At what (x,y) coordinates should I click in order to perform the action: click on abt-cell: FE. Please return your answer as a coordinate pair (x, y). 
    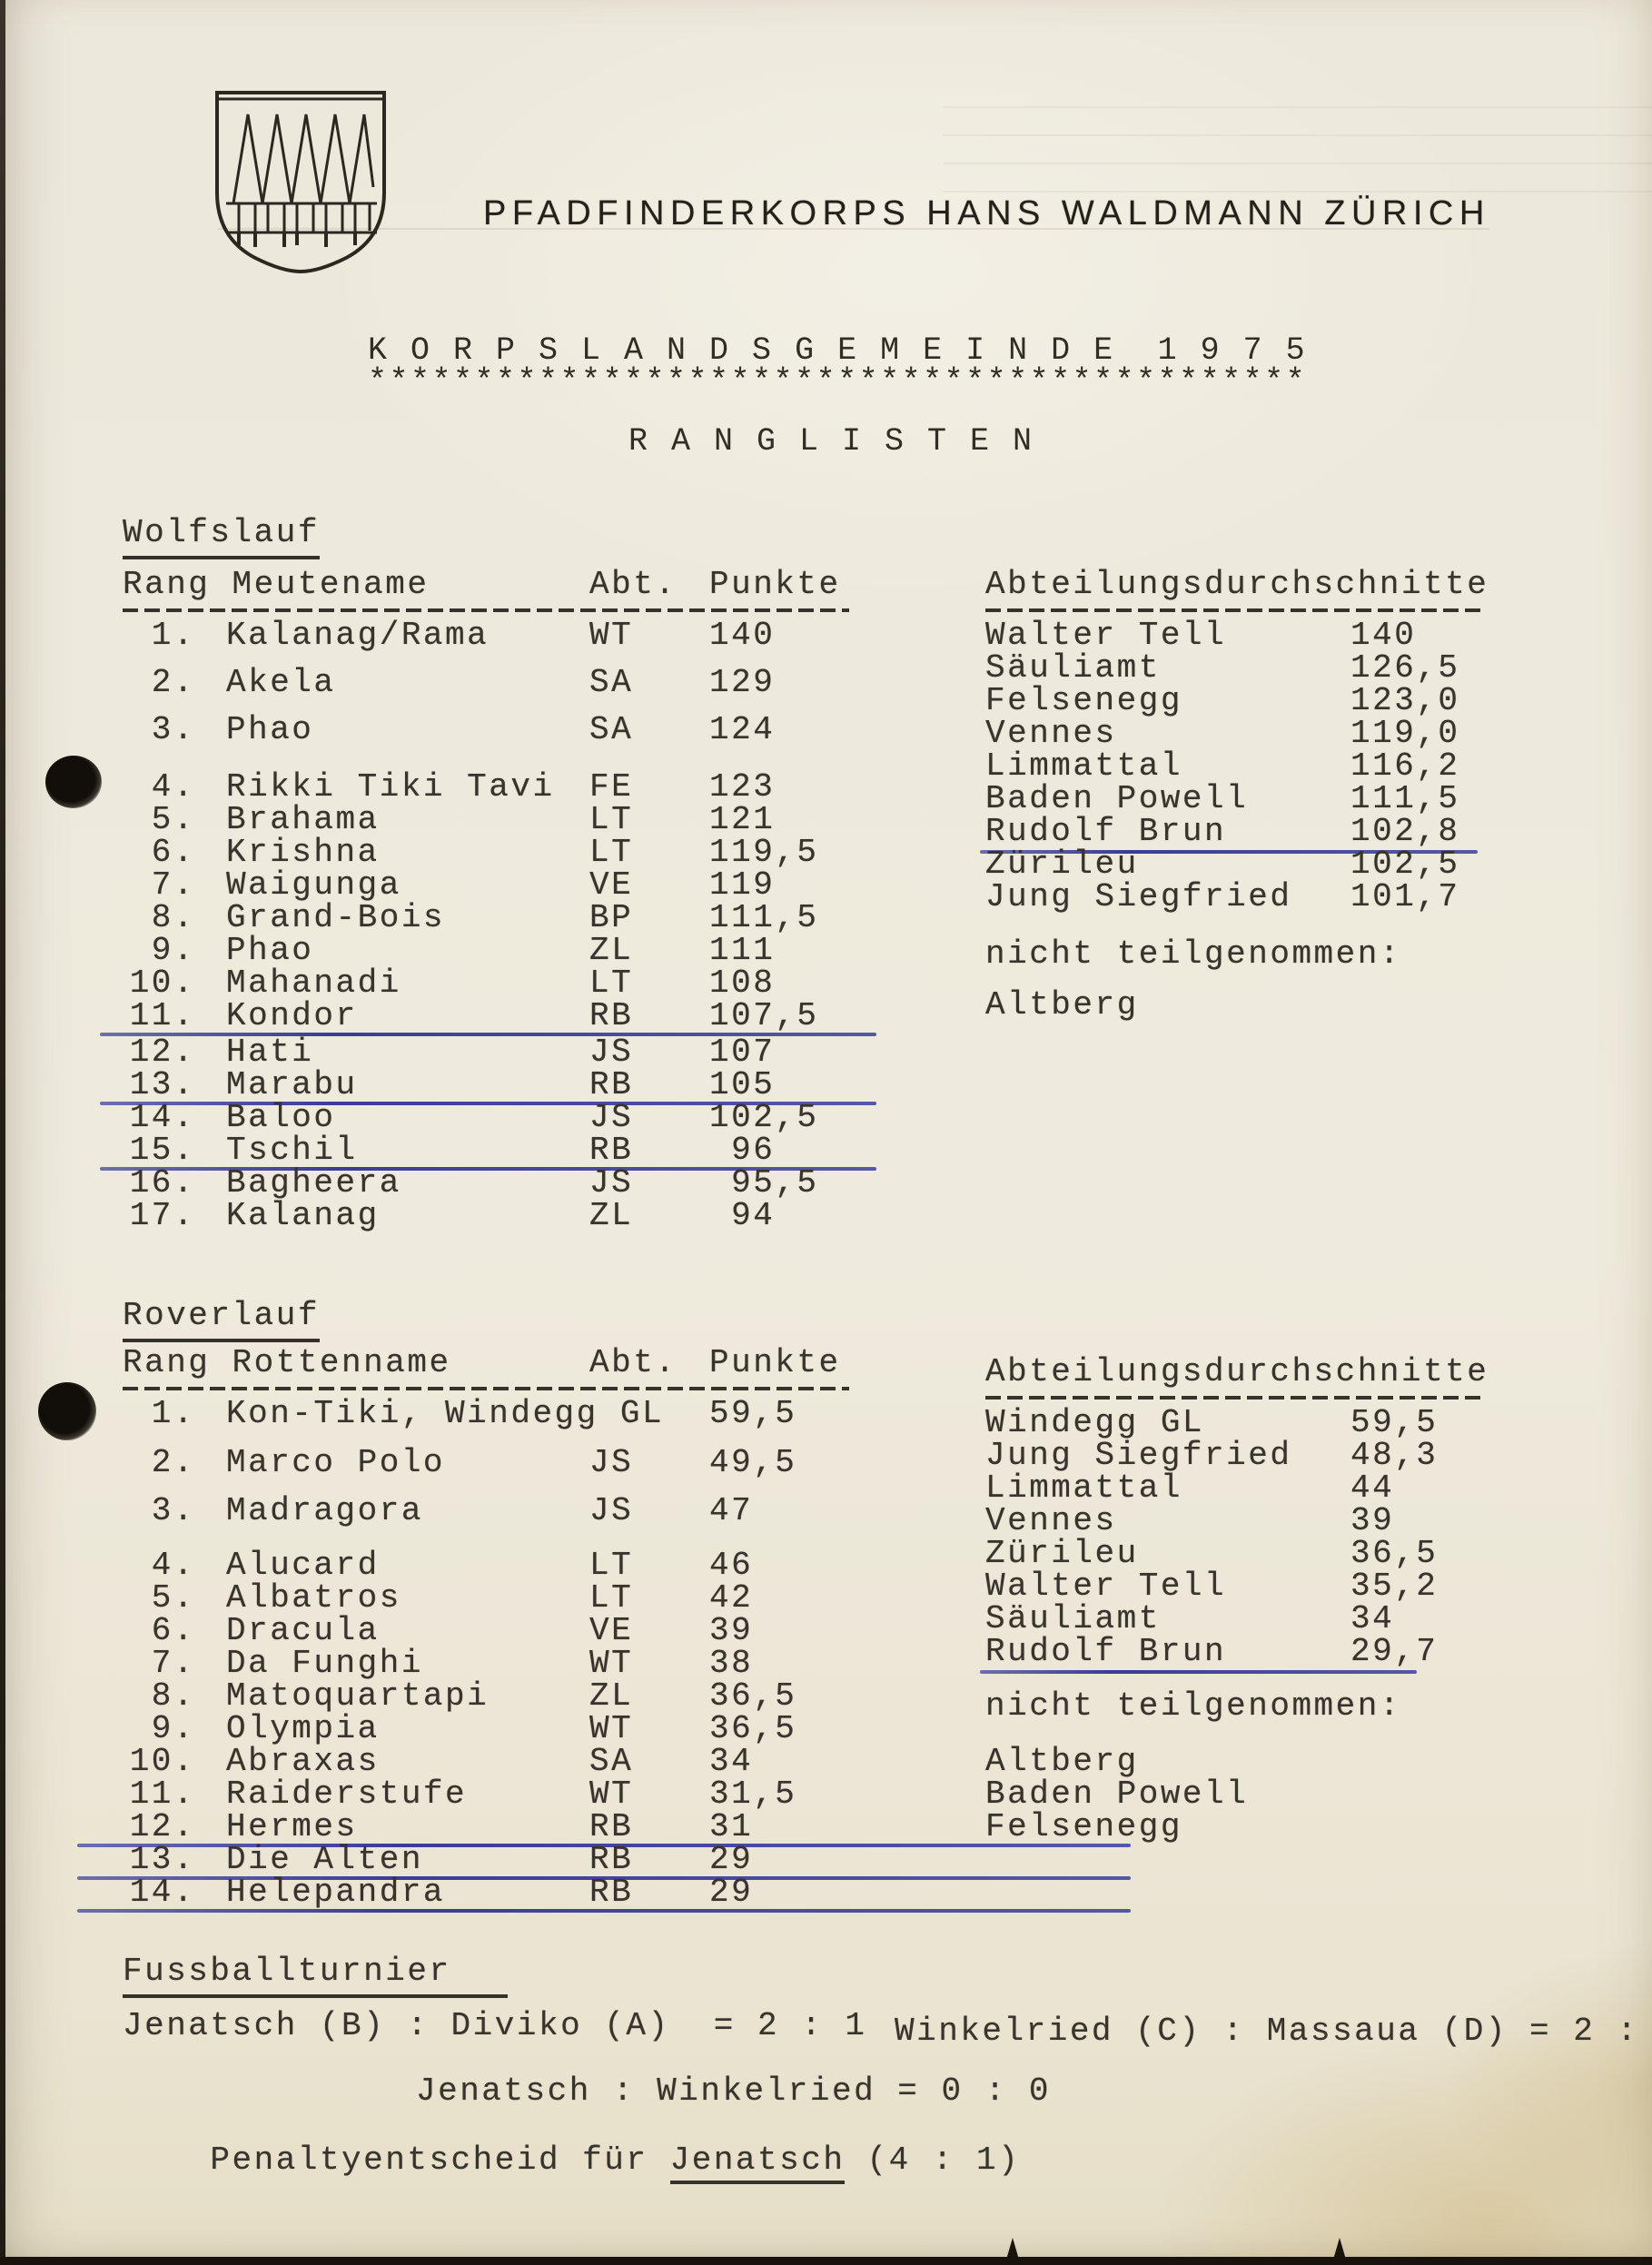
    Looking at the image, I should click on (611, 787).